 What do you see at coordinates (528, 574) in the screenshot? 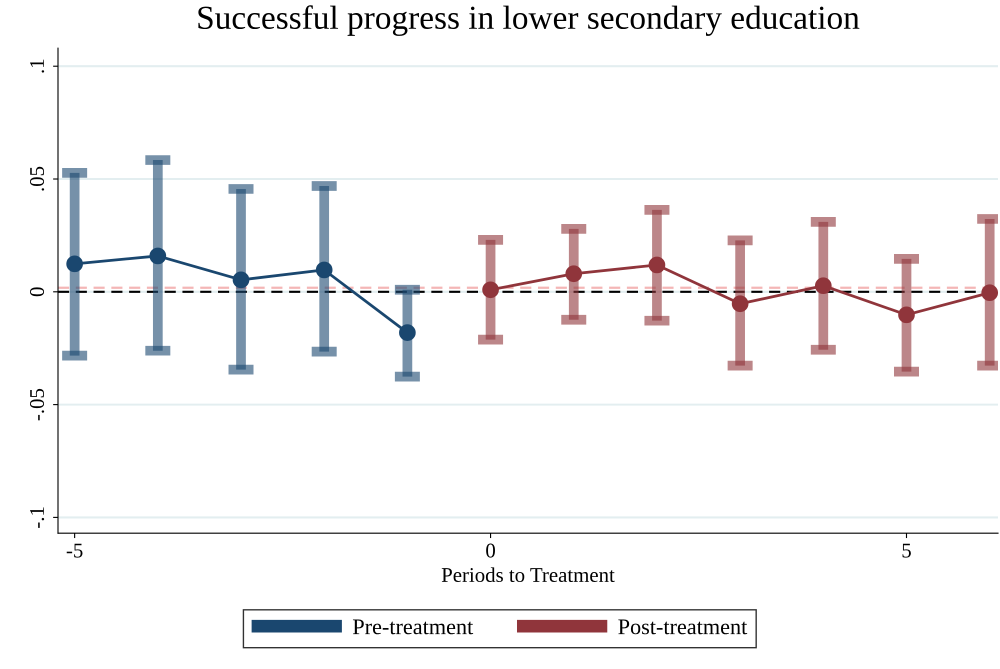
I see `x-axis-title: Periods to Treatment` at bounding box center [528, 574].